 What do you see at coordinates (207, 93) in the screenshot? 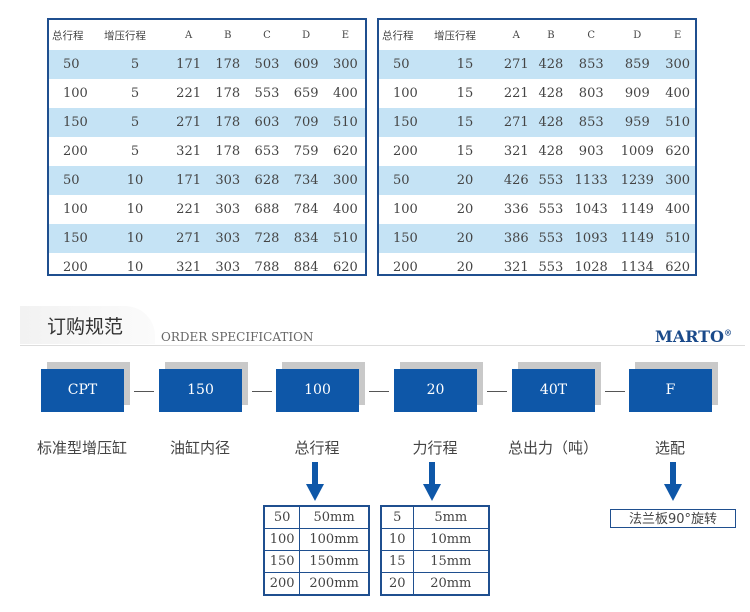
I see `table-row: 100 5 221 178 553 659 400` at bounding box center [207, 93].